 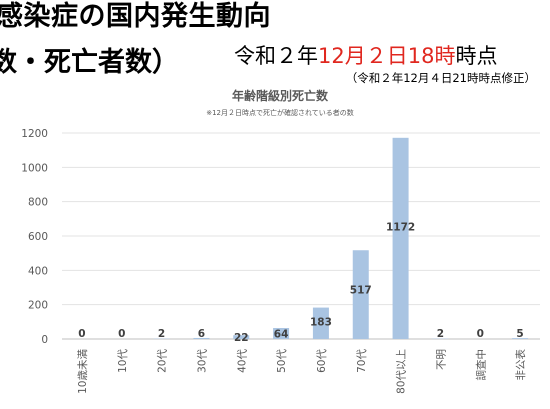 What do you see at coordinates (38, 306) in the screenshot?
I see `y-tick-label: 200` at bounding box center [38, 306].